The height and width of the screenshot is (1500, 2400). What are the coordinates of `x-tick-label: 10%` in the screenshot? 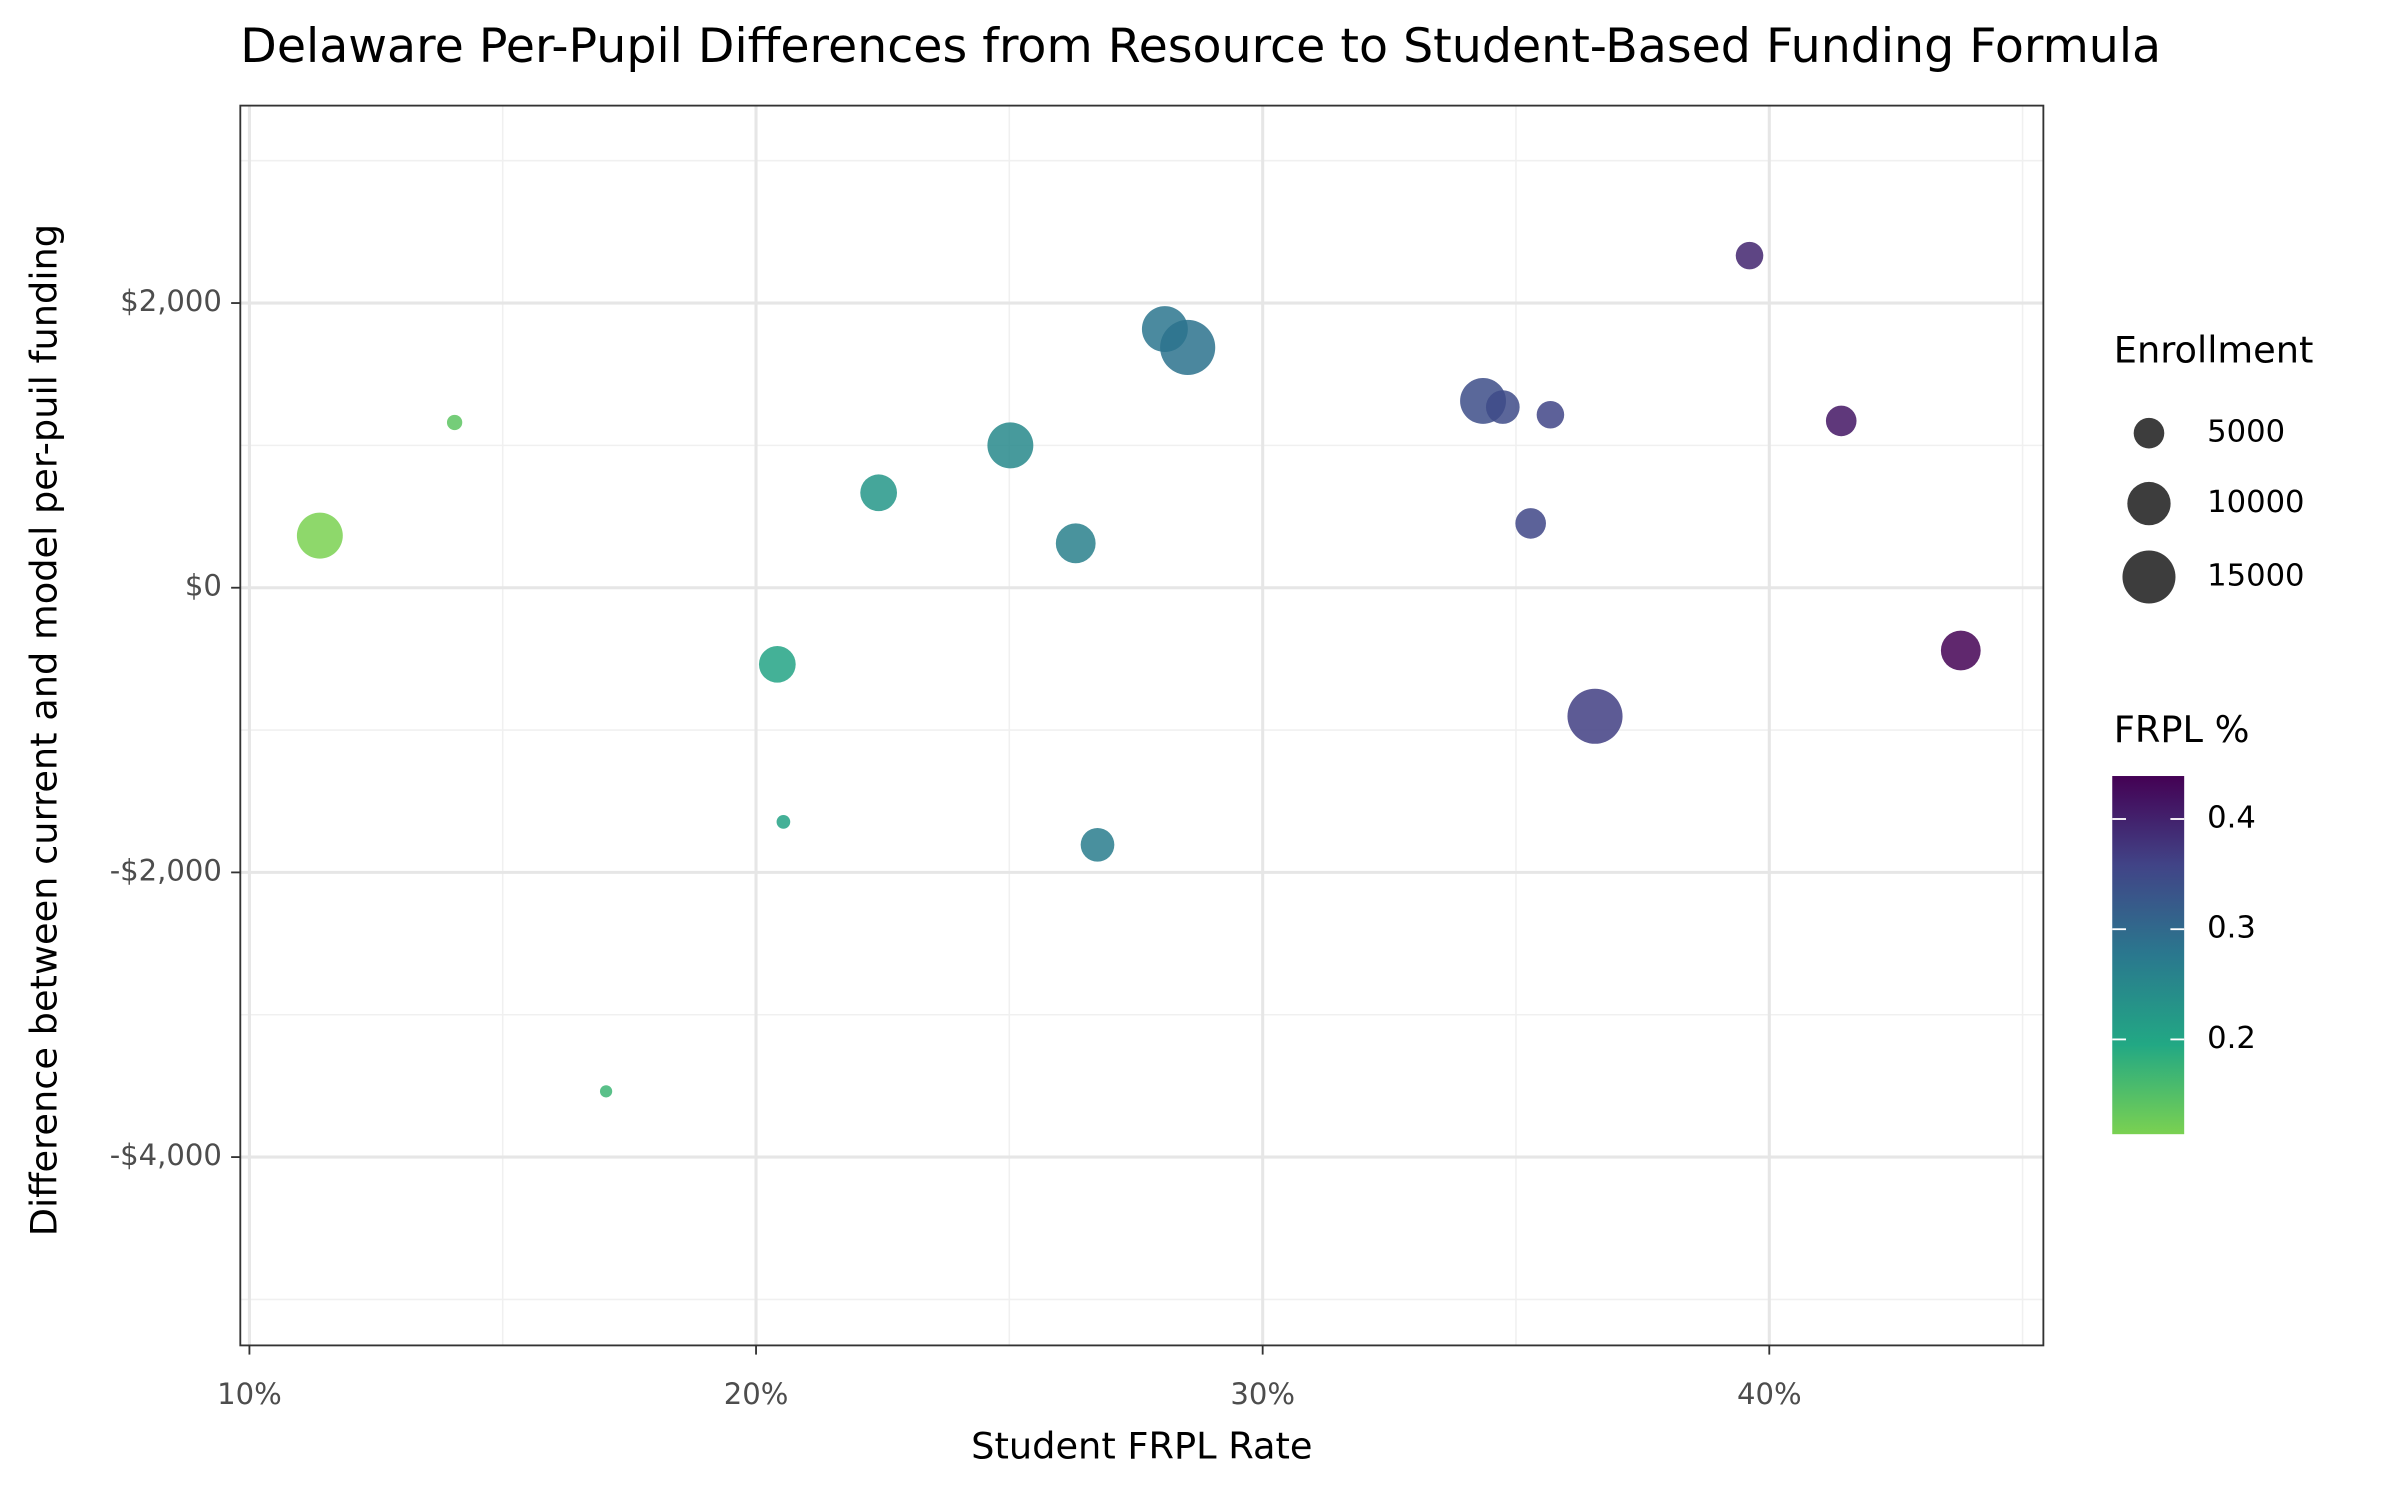 It's located at (249, 1394).